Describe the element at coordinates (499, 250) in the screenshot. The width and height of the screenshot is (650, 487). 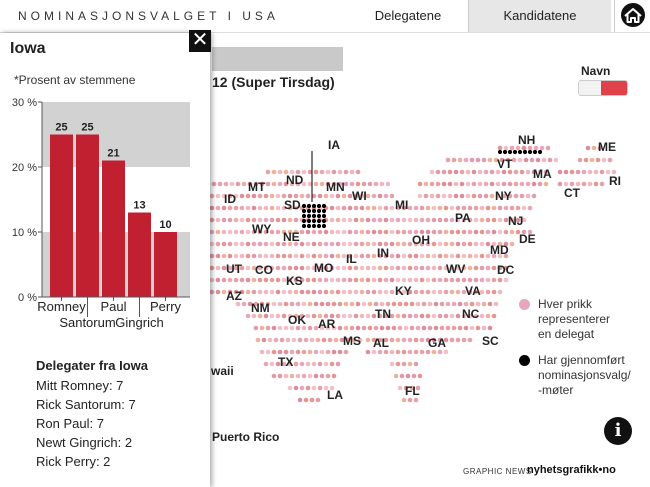
I see `state-label-md: MD` at that location.